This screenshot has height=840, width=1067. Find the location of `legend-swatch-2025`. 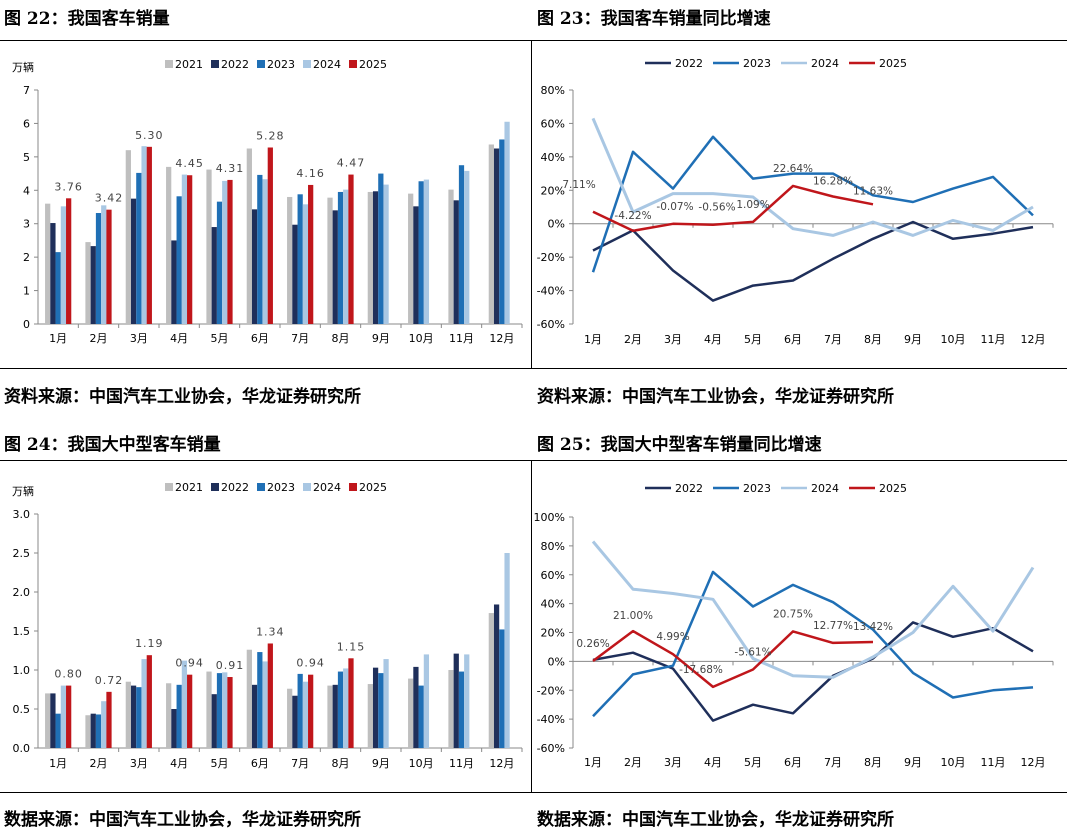

legend-swatch-2025 is located at coordinates (353, 64).